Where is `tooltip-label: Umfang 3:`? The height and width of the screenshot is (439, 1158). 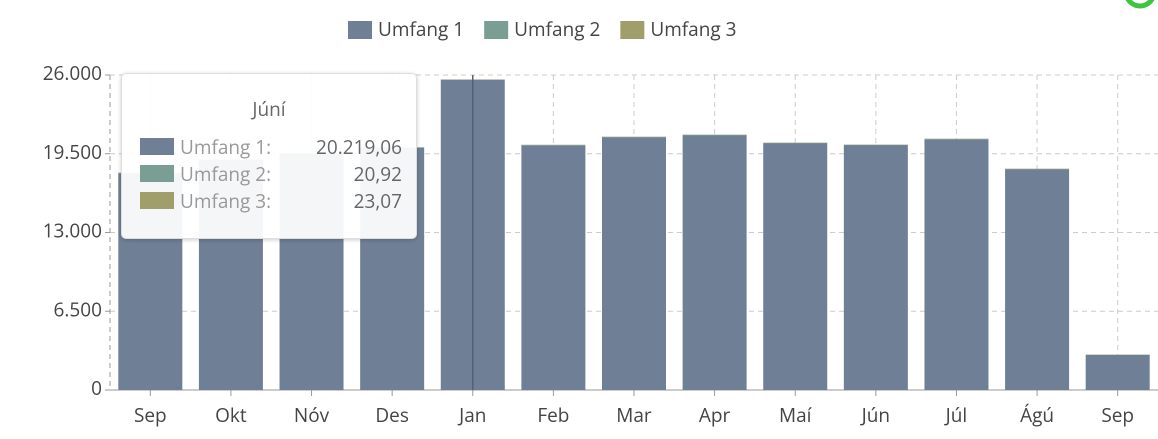
tooltip-label: Umfang 3: is located at coordinates (225, 201).